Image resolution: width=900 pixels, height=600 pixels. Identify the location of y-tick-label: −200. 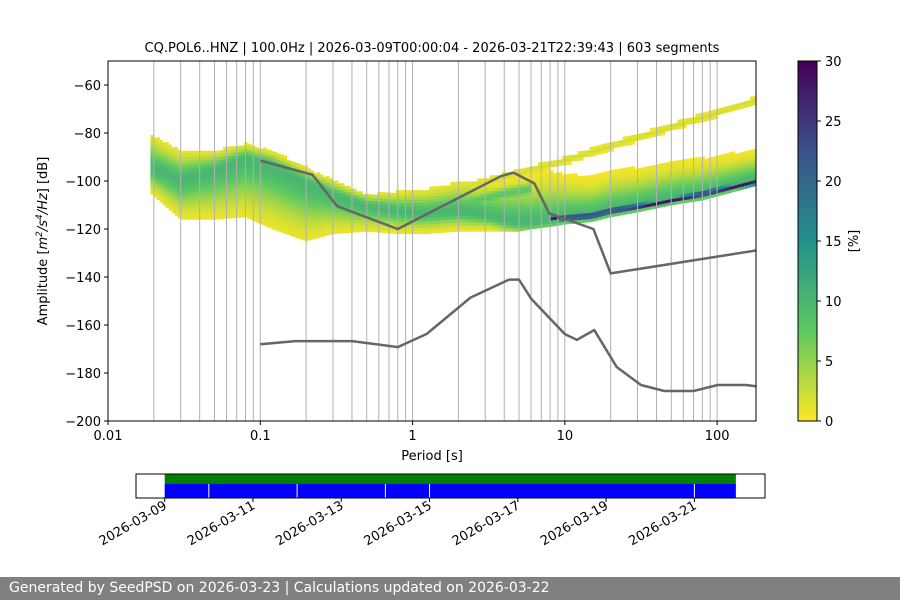
(83, 422).